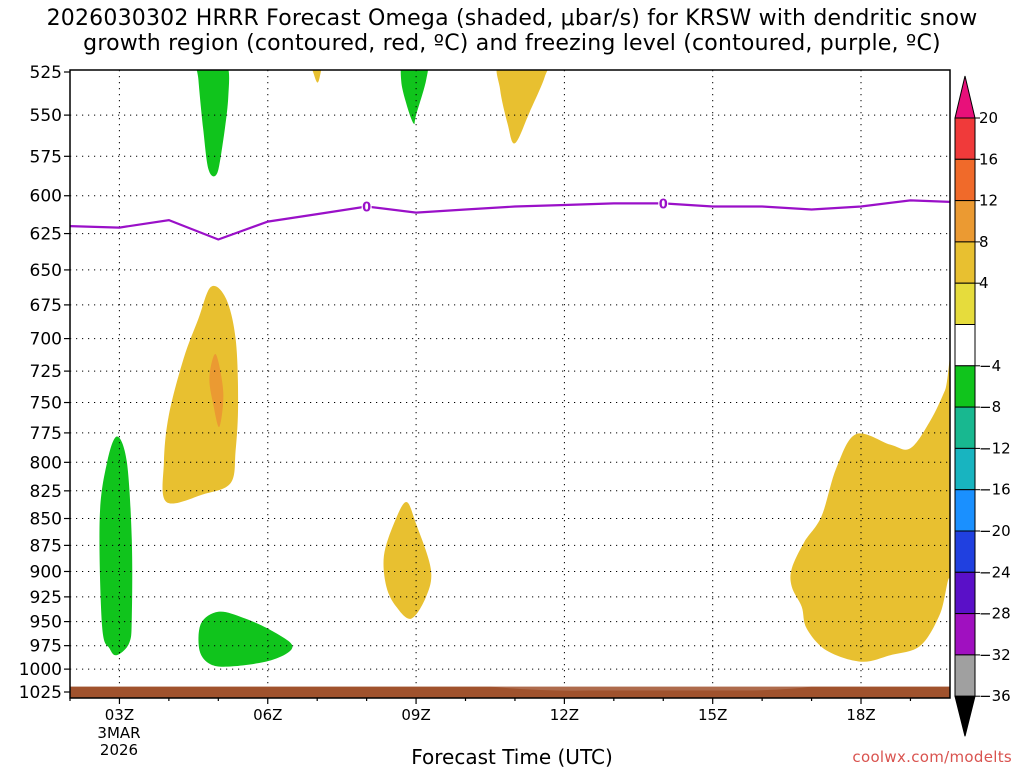 The height and width of the screenshot is (769, 1024). I want to click on date-label-month: 3MAR, so click(118, 733).